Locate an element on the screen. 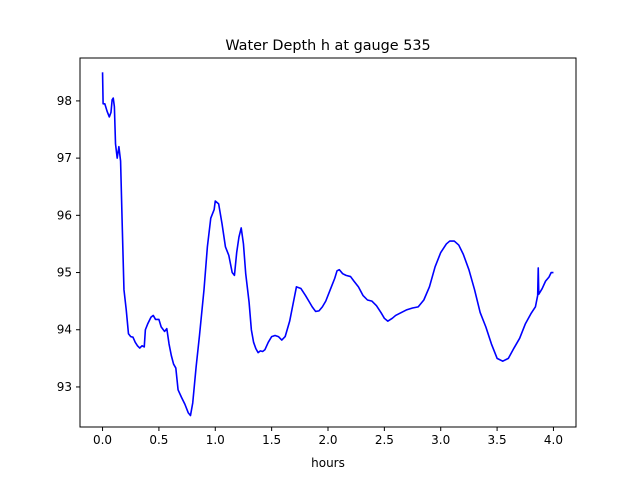  y-tick-label: 98 is located at coordinates (64, 101).